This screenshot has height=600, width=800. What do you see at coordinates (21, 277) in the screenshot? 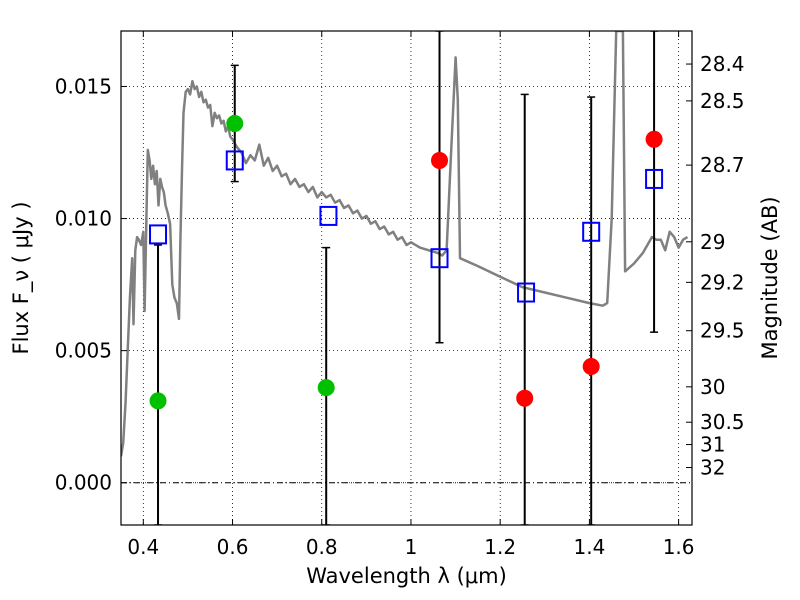
I see `y-axis-label: Flux F_ν ( μJy )` at bounding box center [21, 277].